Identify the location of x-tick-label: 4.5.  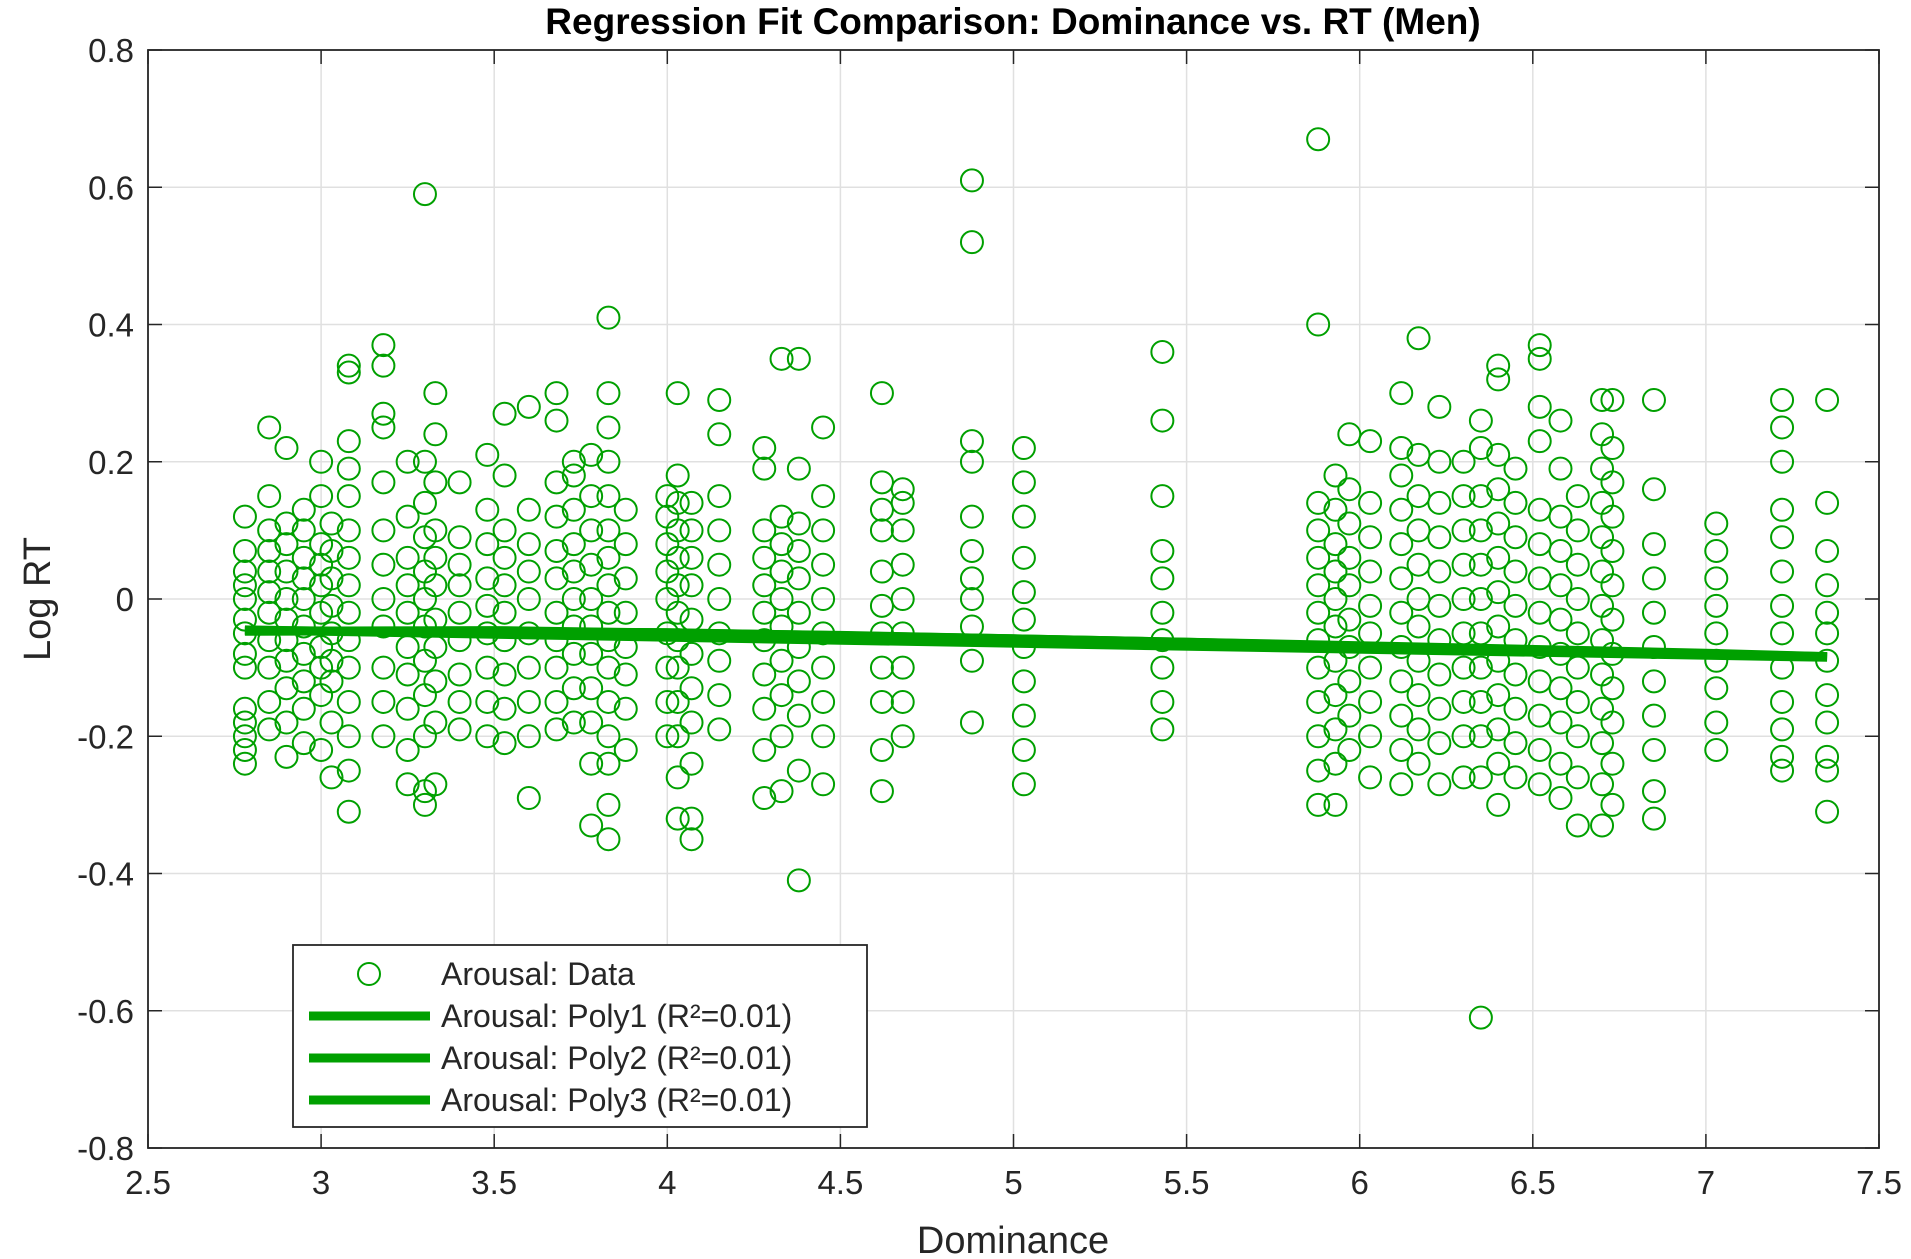
(840, 1182).